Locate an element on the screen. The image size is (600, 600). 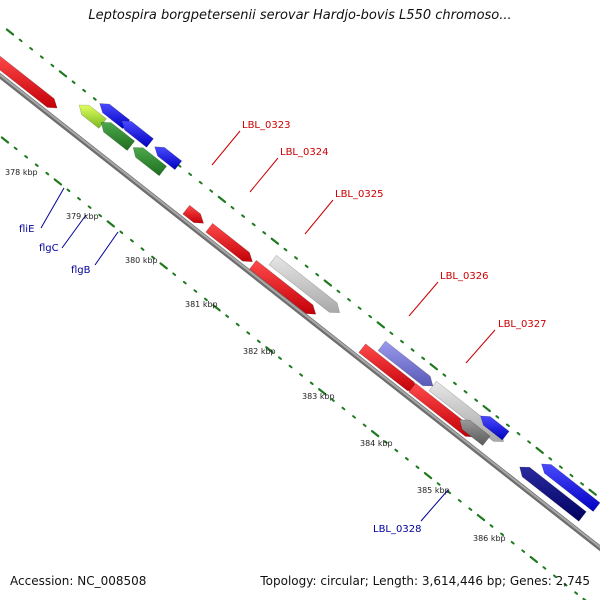
scale-label: 380 kbp is located at coordinates (141, 260).